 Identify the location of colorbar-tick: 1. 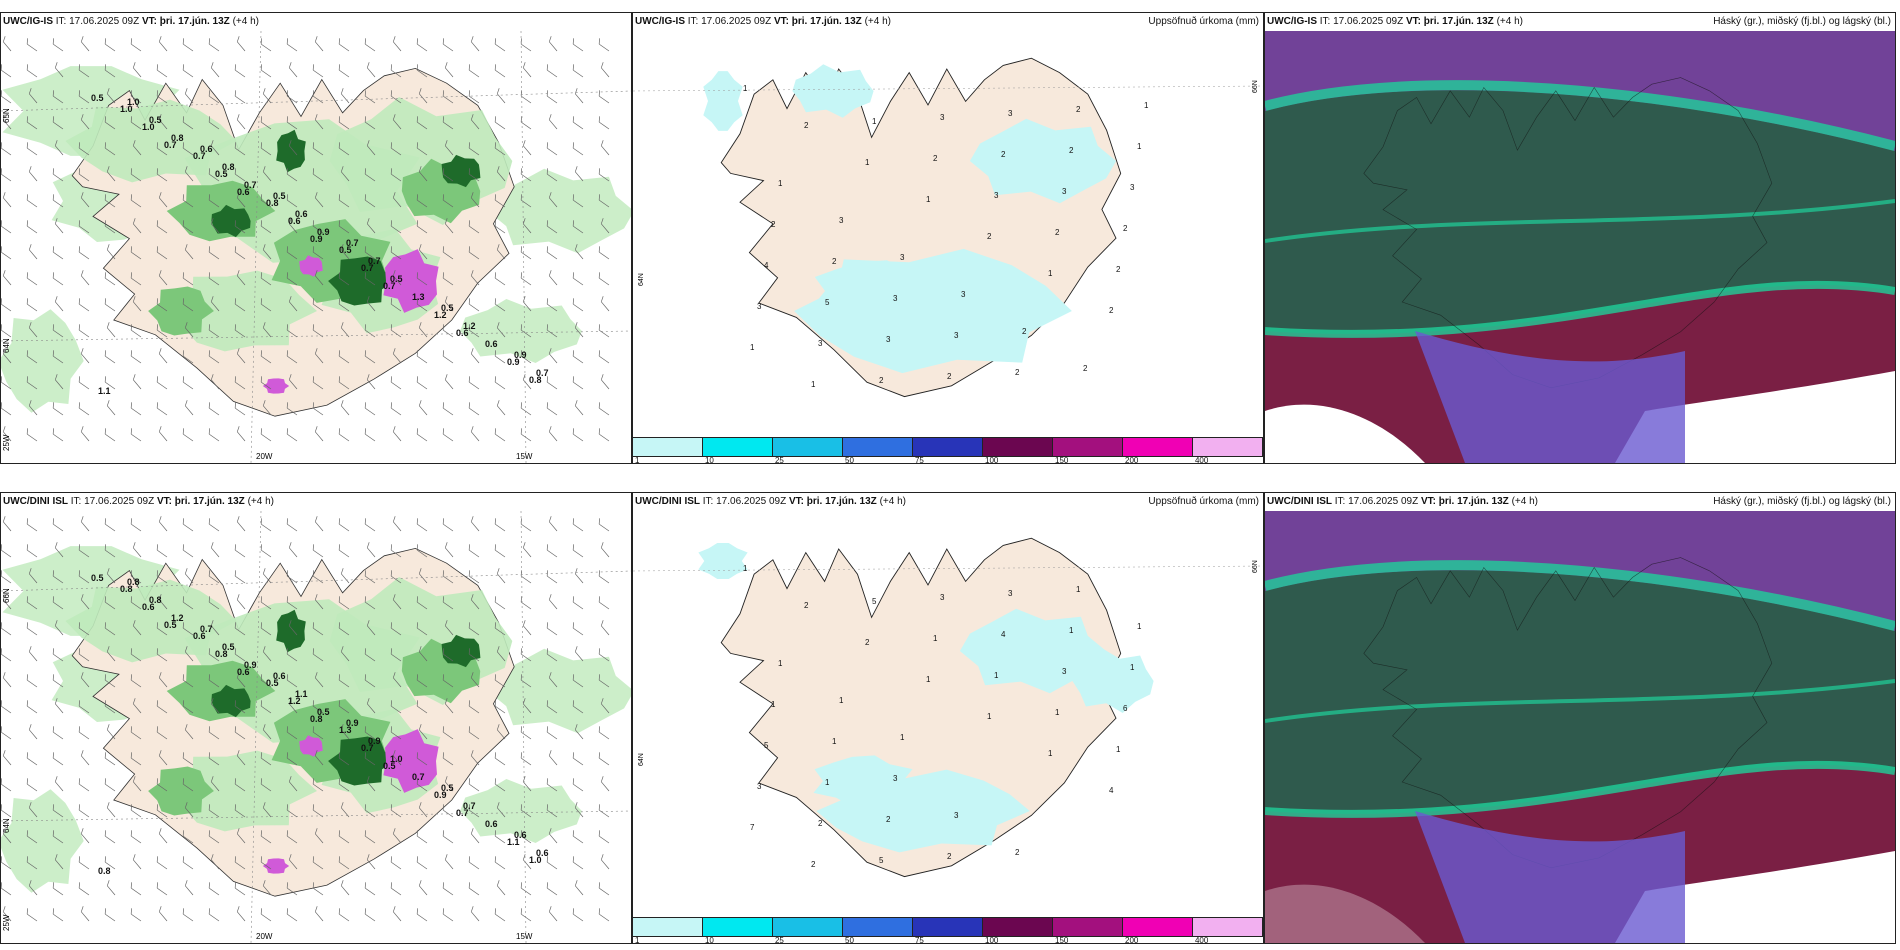
(637, 460).